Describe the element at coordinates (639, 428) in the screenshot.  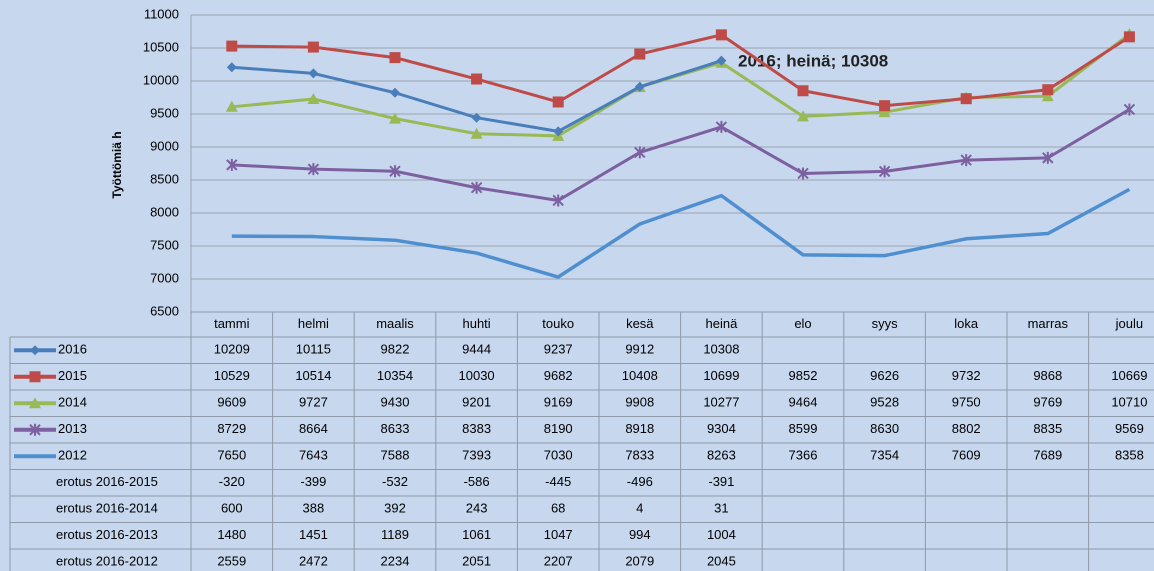
I see `table-cell: 8918` at that location.